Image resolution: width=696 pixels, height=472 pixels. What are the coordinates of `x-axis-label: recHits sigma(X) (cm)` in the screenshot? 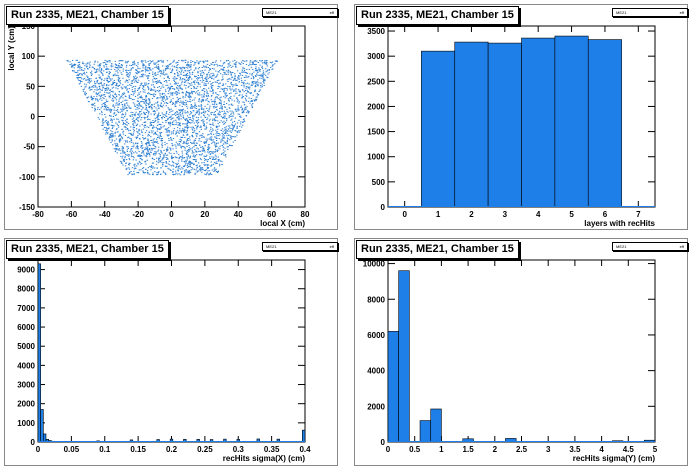 It's located at (264, 458).